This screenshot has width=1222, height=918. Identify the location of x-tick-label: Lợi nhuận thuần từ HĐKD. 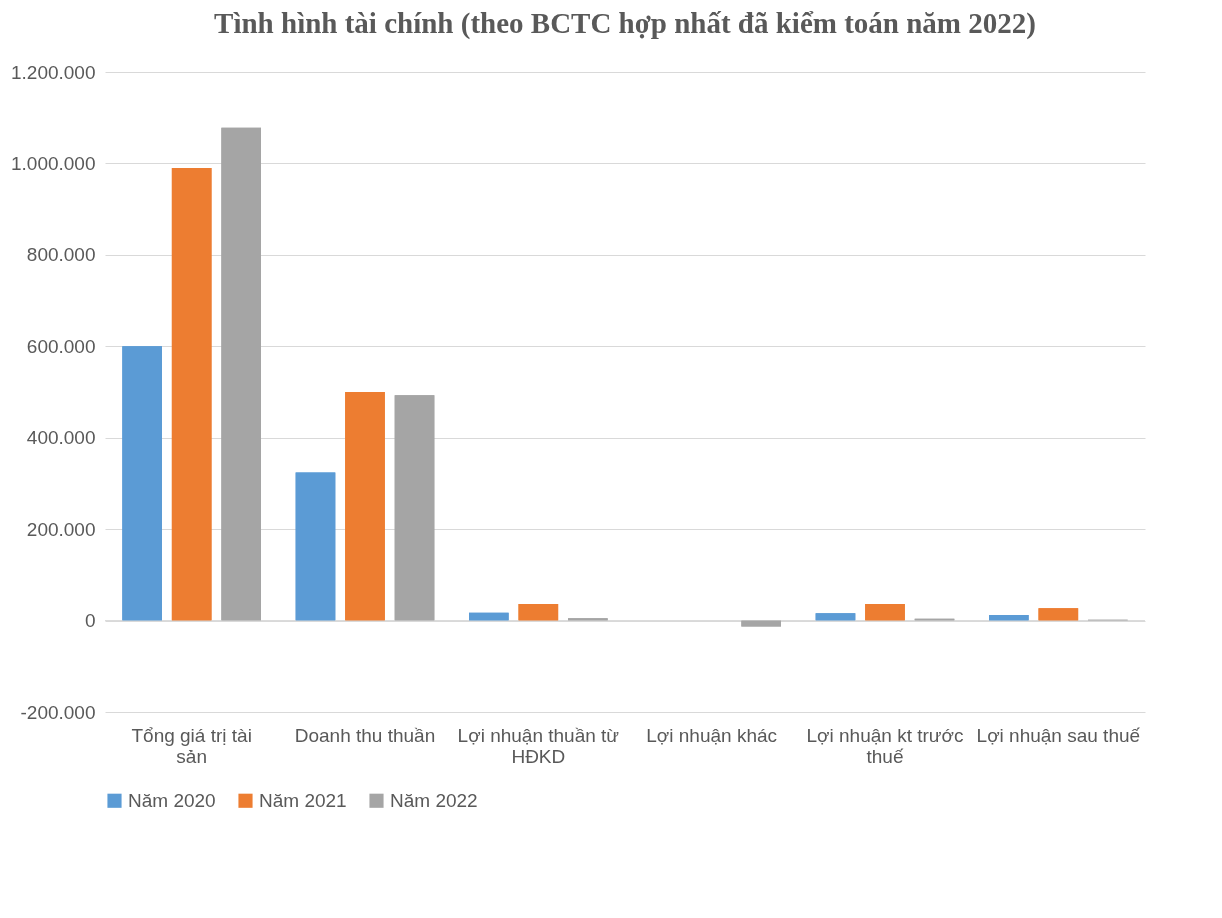
(538, 745).